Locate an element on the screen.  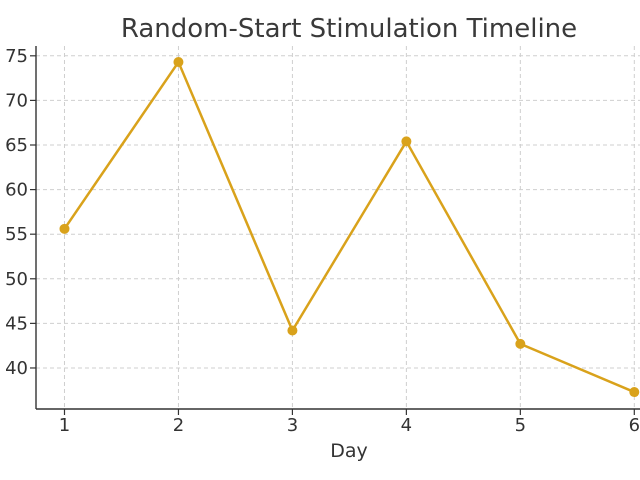
chart-title: Random-Start Stimulation Timeline is located at coordinates (349, 29).